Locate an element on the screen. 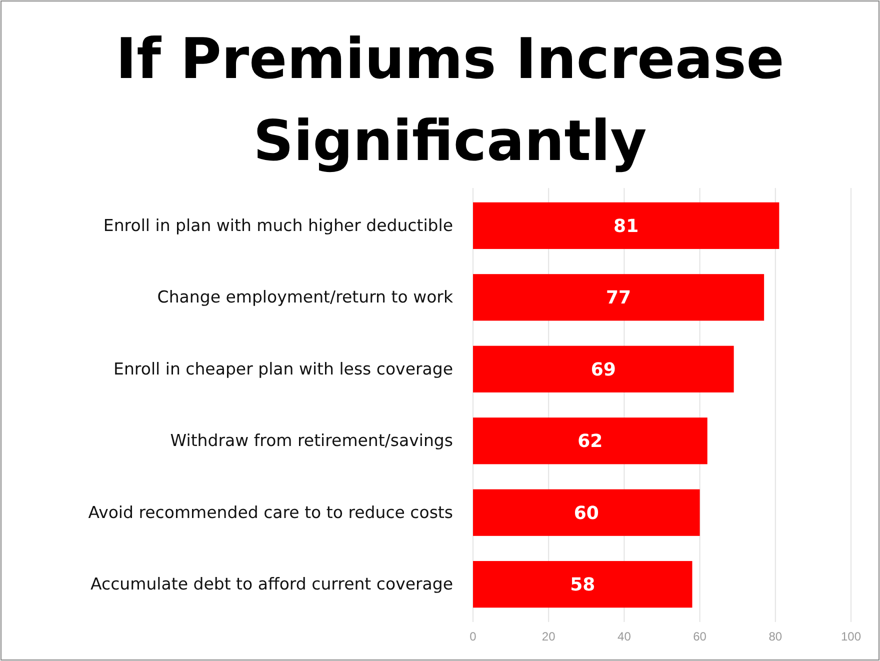  y-tick-label: Accumulate debt to afford current coverage is located at coordinates (271, 584).